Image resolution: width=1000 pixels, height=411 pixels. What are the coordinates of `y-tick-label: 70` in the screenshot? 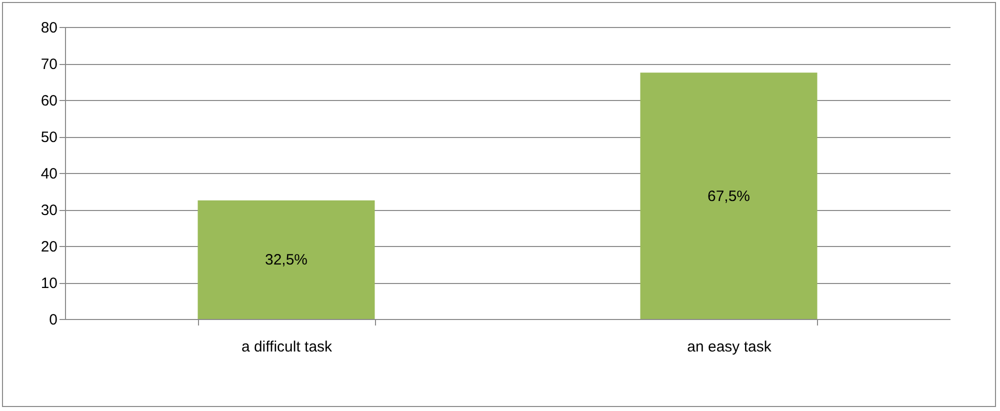 It's located at (49, 64).